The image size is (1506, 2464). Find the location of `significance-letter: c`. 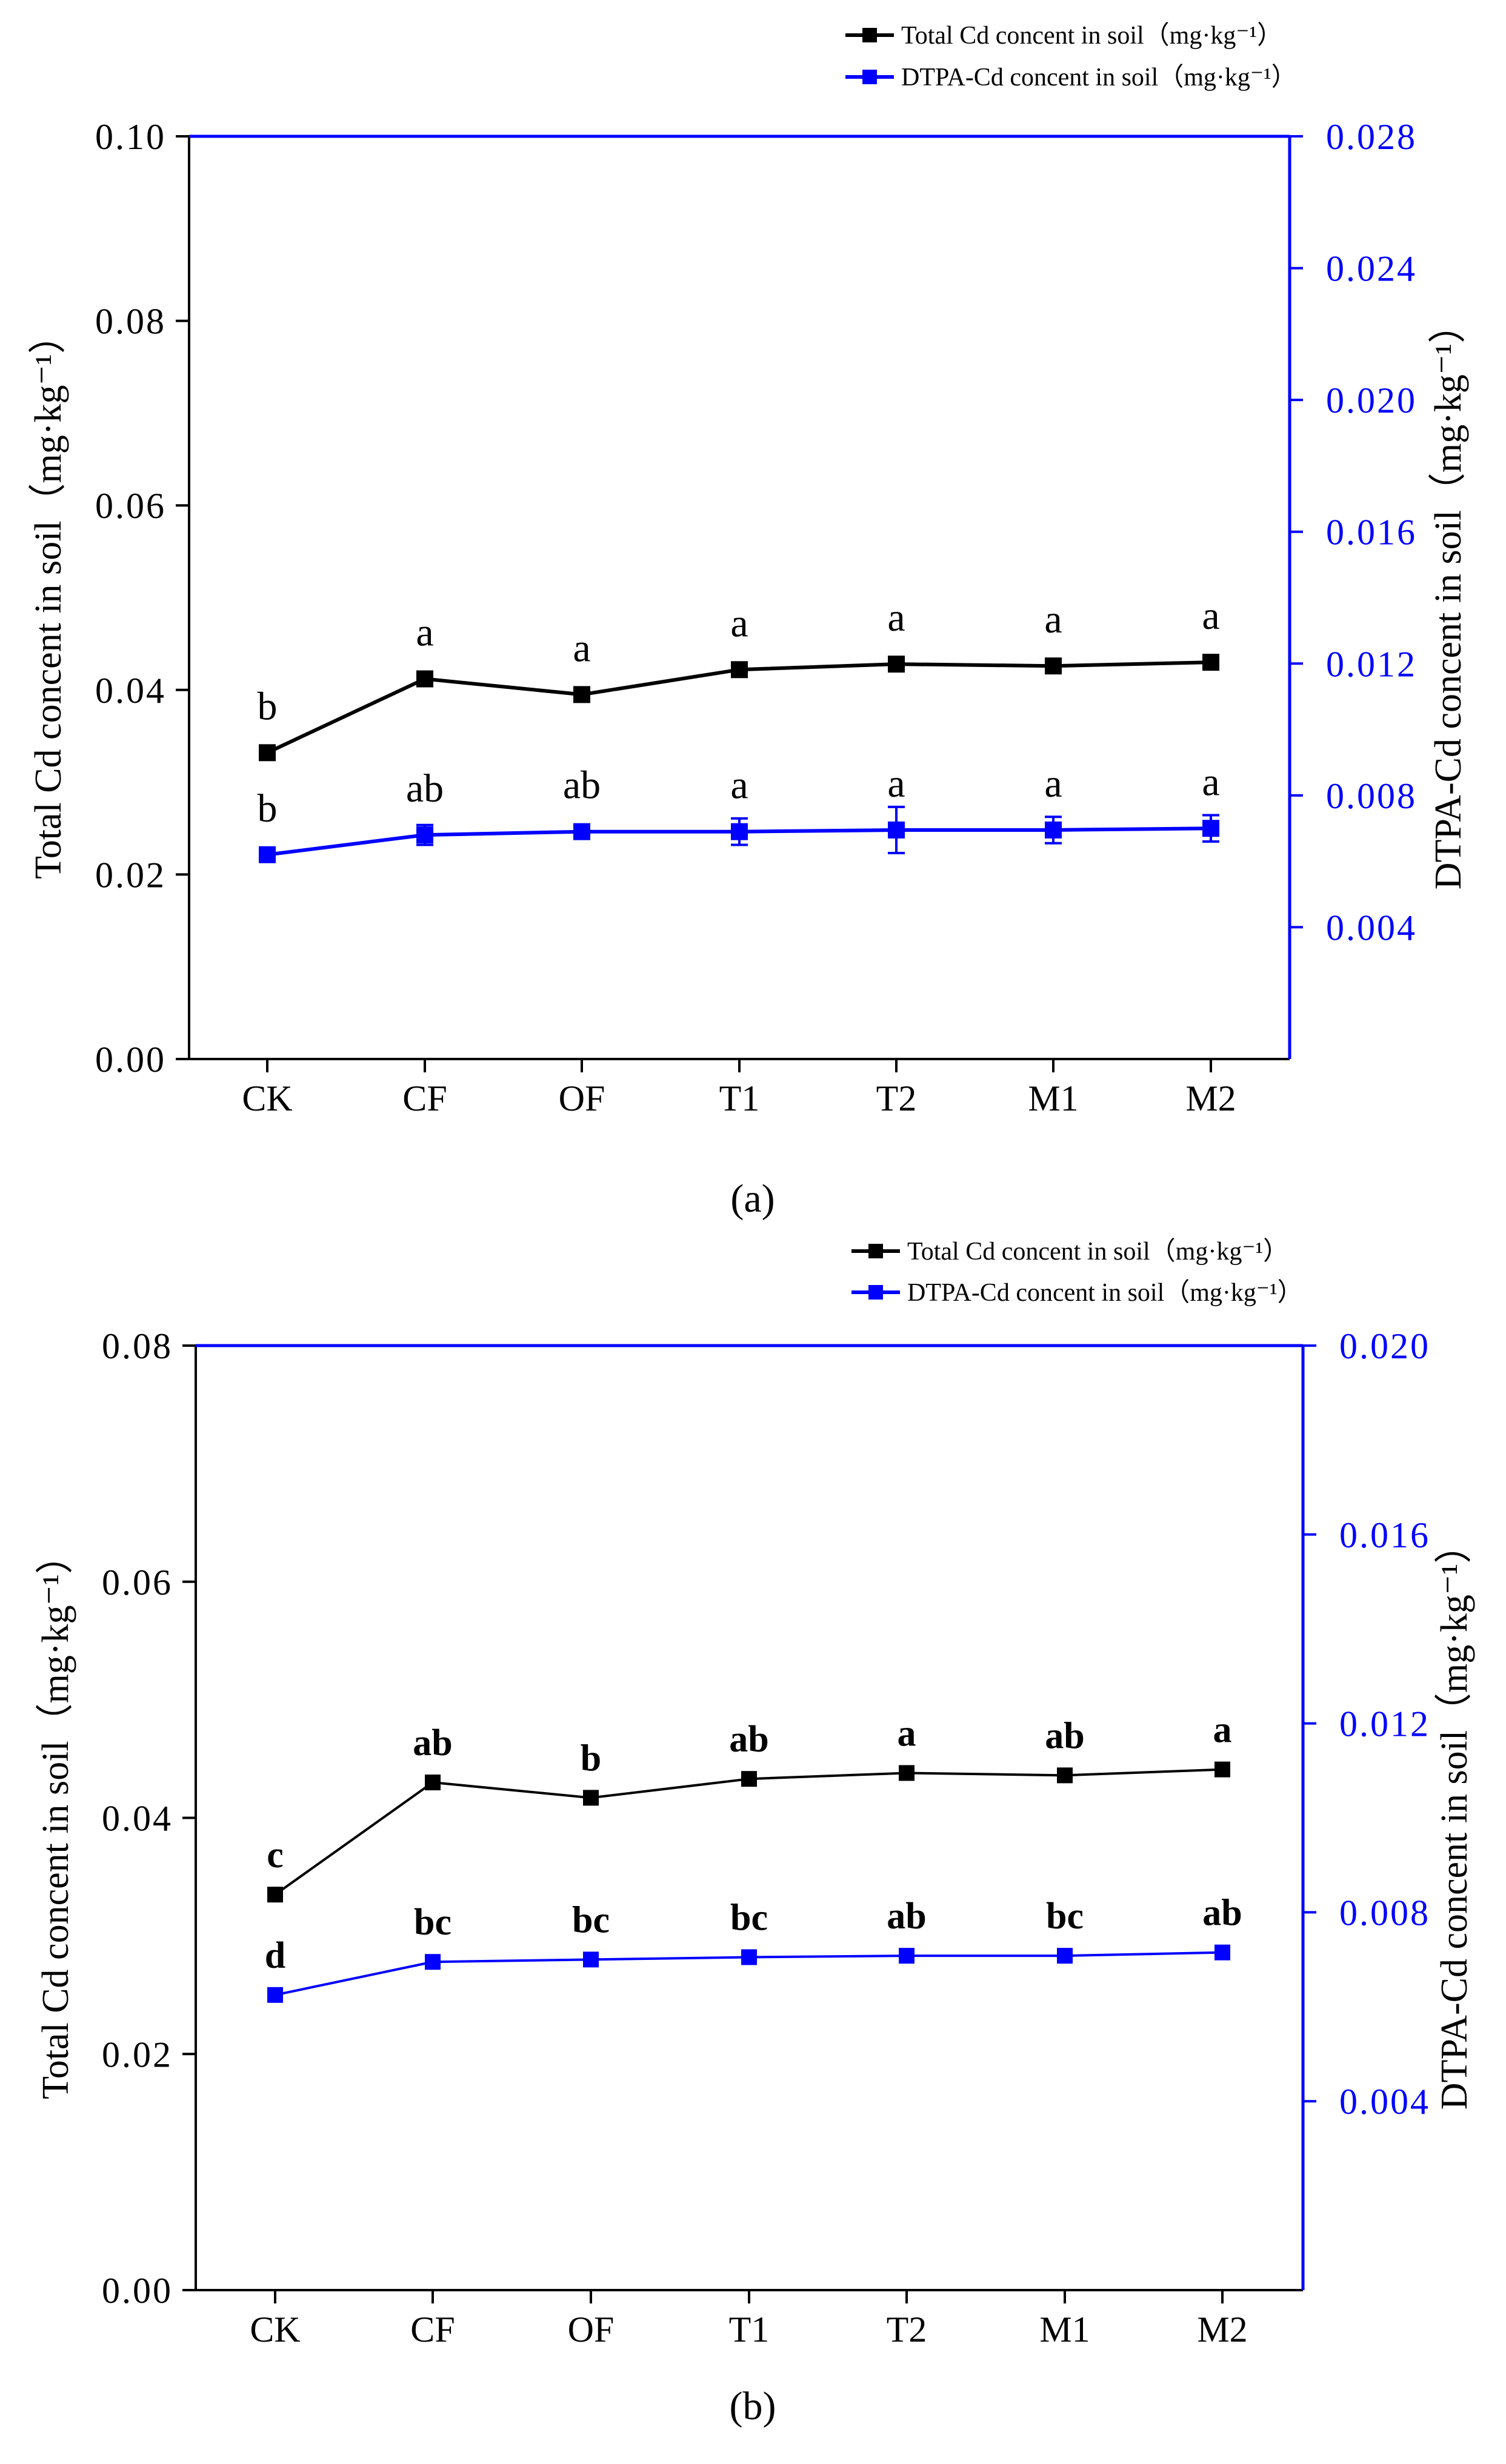

significance-letter: c is located at coordinates (276, 1855).